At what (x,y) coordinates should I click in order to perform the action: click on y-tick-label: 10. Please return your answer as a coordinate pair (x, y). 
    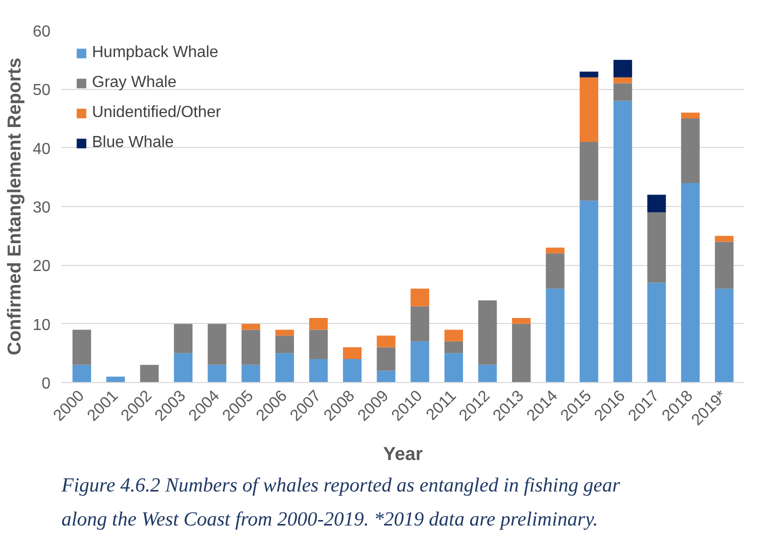
    Looking at the image, I should click on (41, 325).